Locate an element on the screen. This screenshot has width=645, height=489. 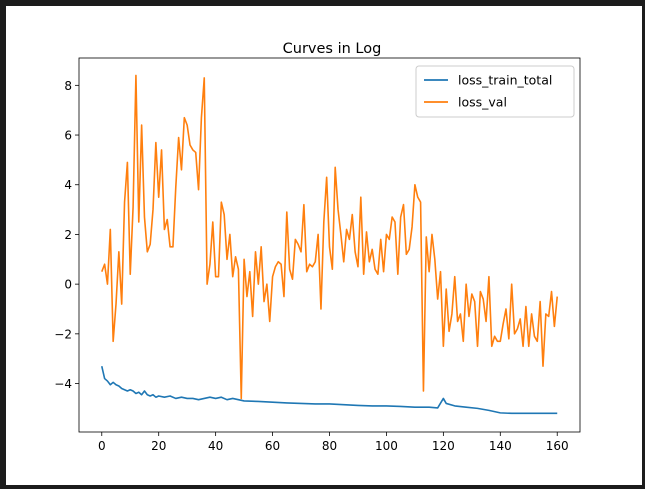
x-tick-label: 140 is located at coordinates (500, 446).